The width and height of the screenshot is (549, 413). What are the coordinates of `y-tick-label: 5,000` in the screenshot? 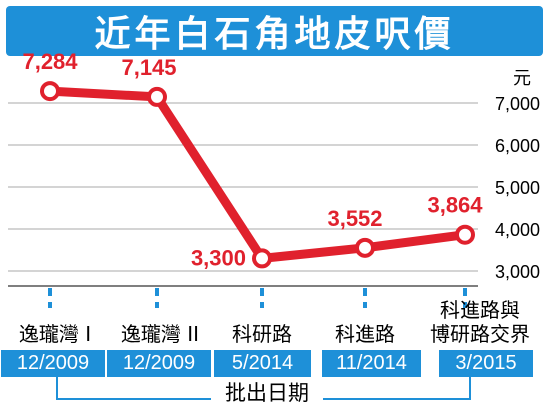 It's located at (517, 188).